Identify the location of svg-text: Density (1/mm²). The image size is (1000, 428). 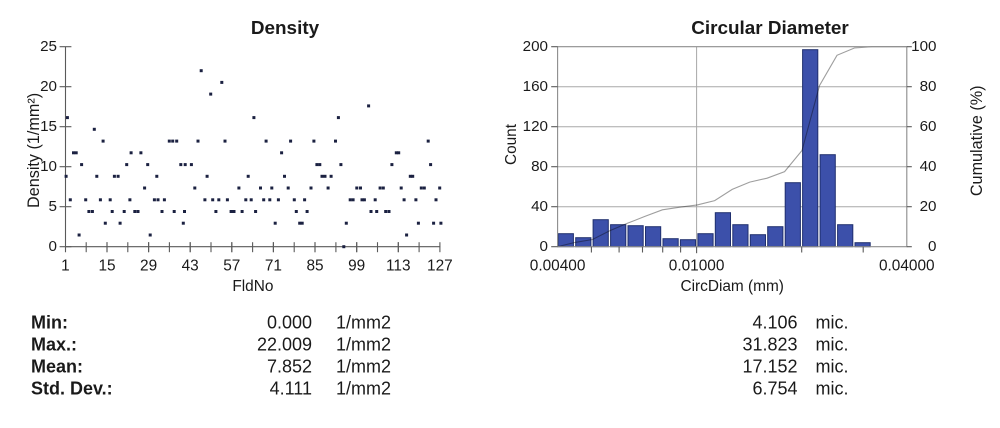
(34, 150).